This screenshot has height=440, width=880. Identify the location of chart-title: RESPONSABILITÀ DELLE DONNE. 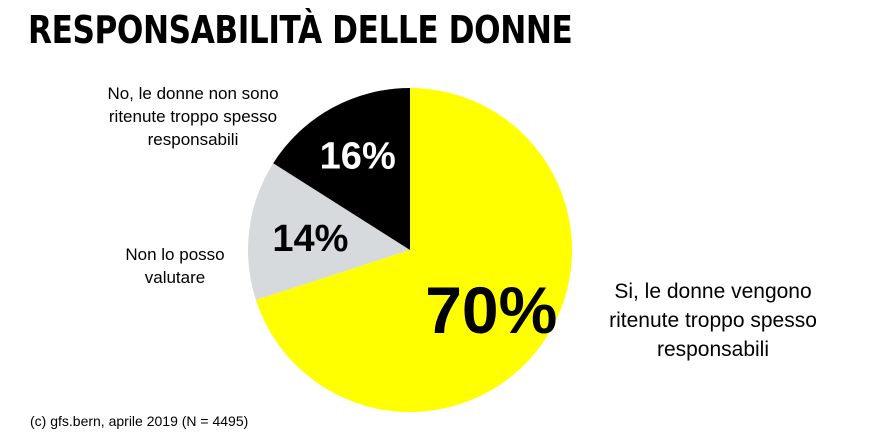
(300, 30).